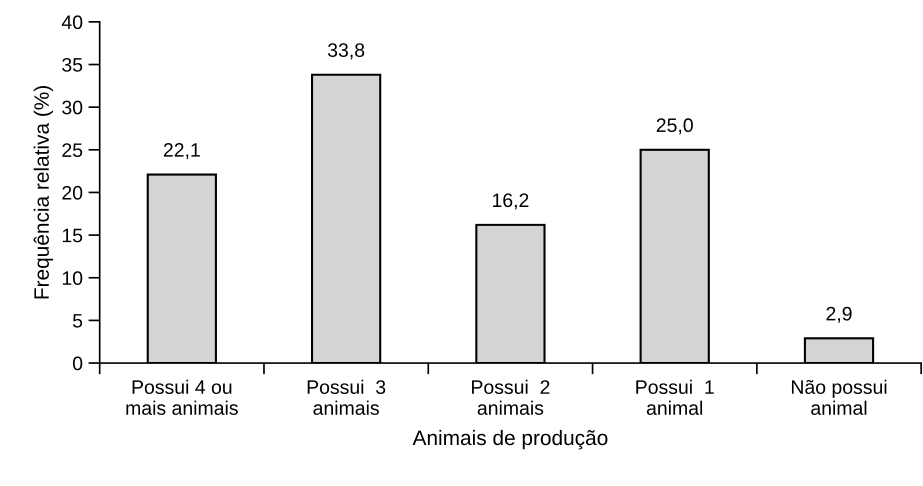 The width and height of the screenshot is (923, 486). I want to click on x-tick-label: Não possui animal, so click(839, 397).